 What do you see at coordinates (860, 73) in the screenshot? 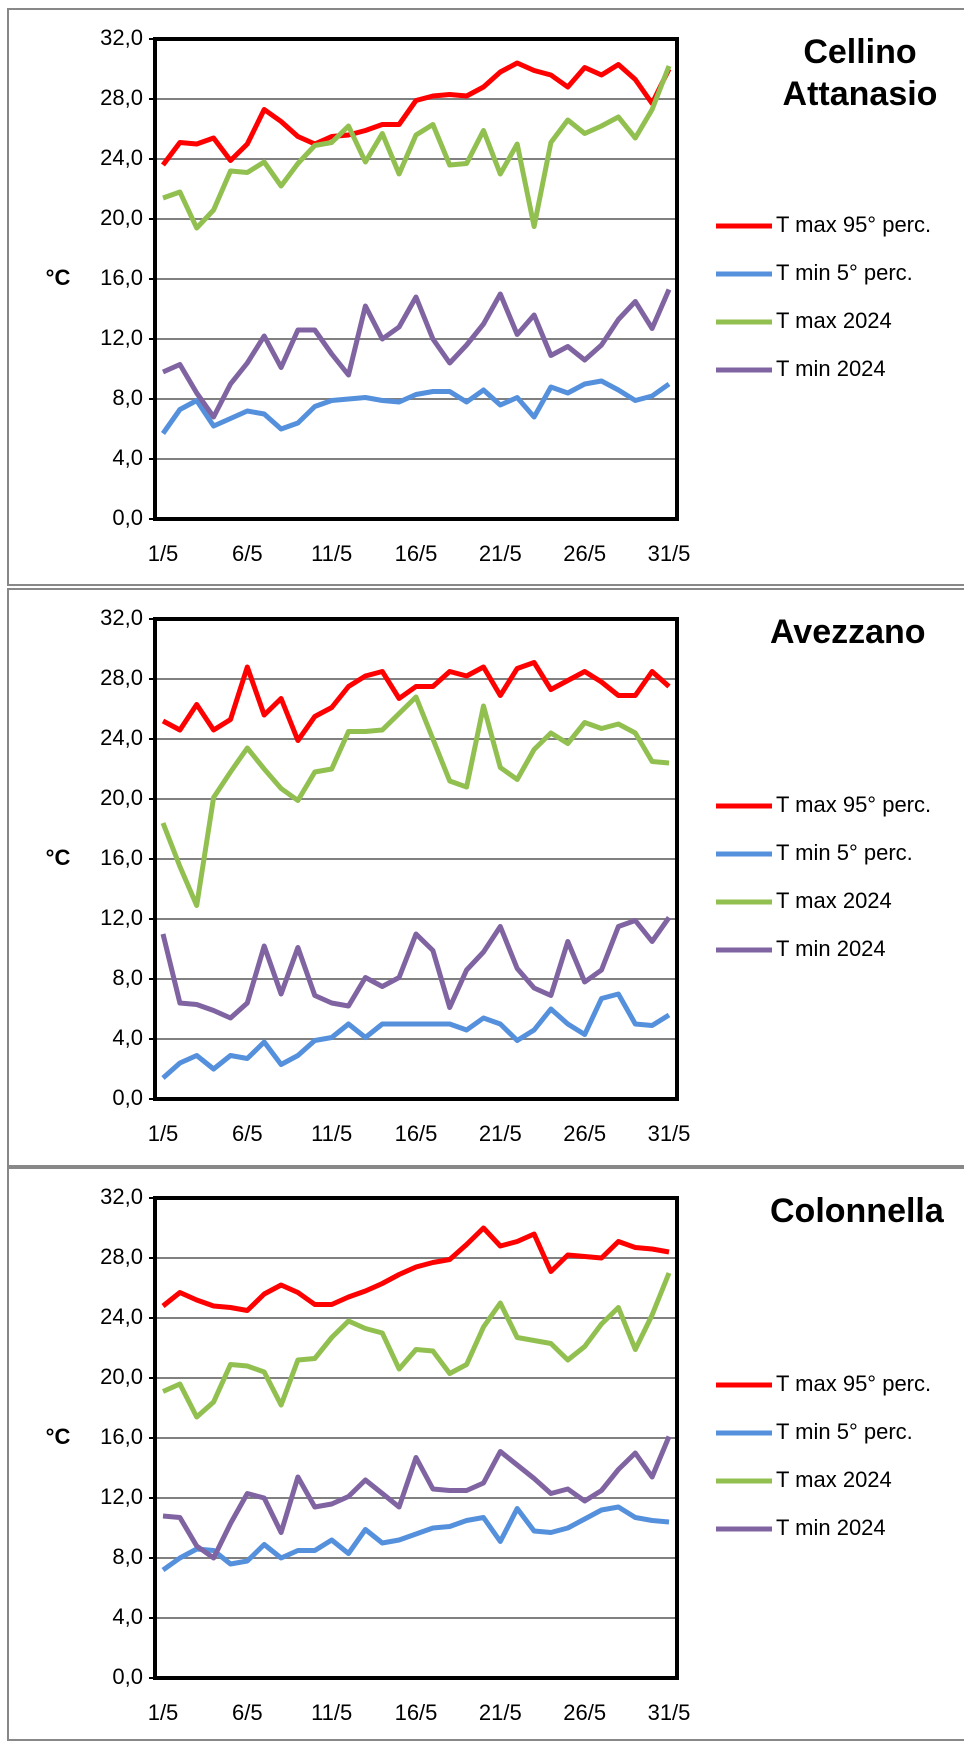
I see `chart-title: Cellino Attanasio` at bounding box center [860, 73].